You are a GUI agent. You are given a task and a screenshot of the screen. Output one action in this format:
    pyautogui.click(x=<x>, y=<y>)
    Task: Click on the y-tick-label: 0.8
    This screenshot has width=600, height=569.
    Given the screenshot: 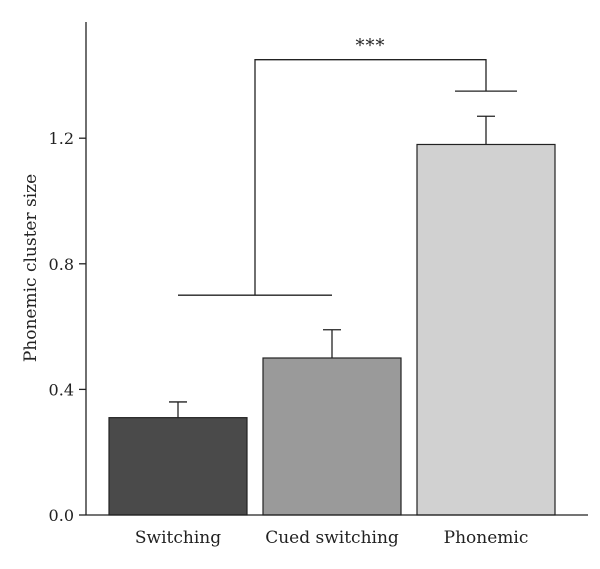 What is the action you would take?
    pyautogui.click(x=61, y=264)
    